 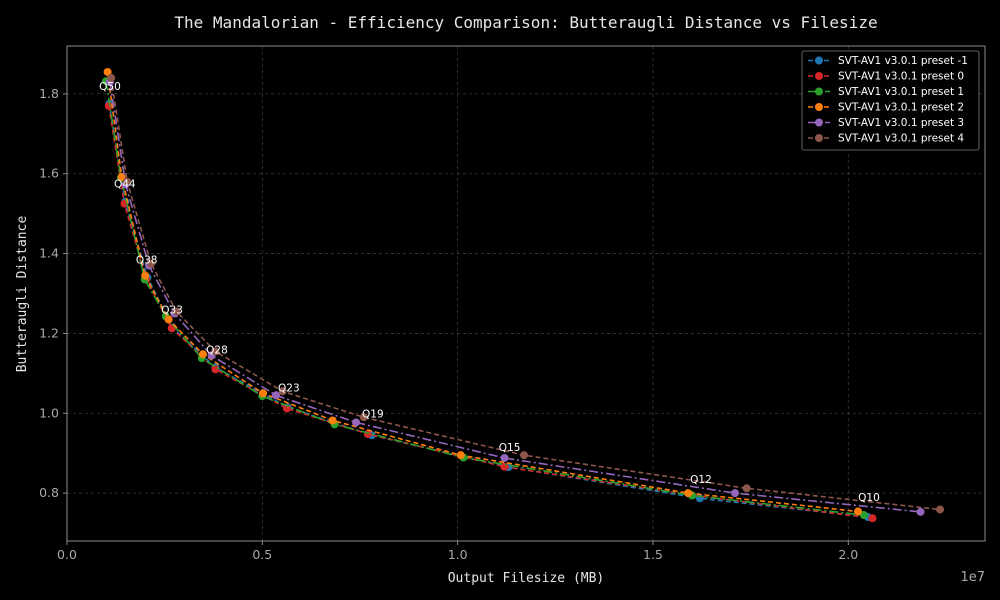 What do you see at coordinates (848, 554) in the screenshot?
I see `x-tick-label: 2.0` at bounding box center [848, 554].